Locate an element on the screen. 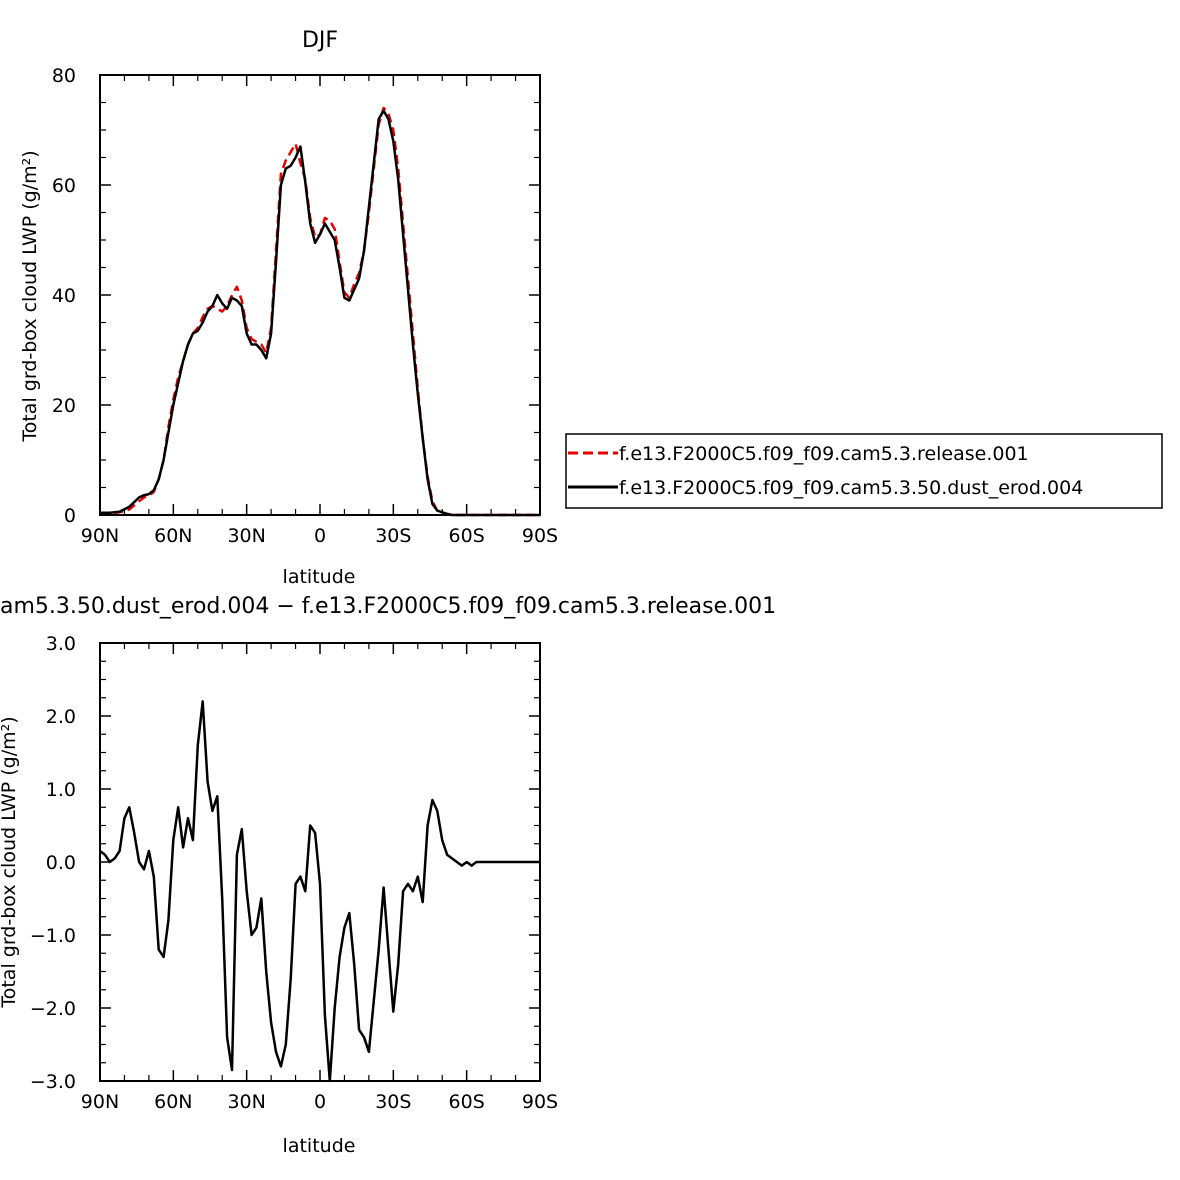 This screenshot has width=1180, height=1180. bottom-y-tick-label: 2.0 is located at coordinates (61, 717).